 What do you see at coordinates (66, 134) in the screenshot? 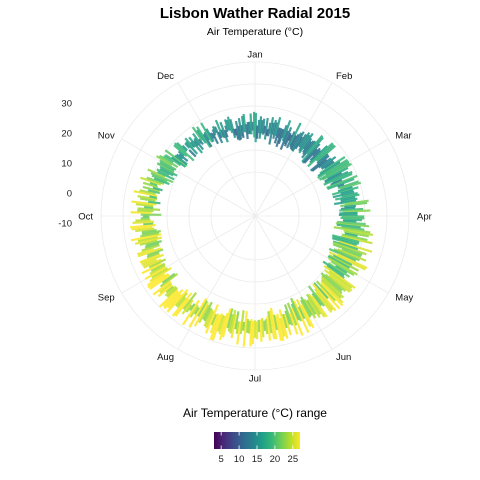
I see `radial-tick-label: 20` at bounding box center [66, 134].